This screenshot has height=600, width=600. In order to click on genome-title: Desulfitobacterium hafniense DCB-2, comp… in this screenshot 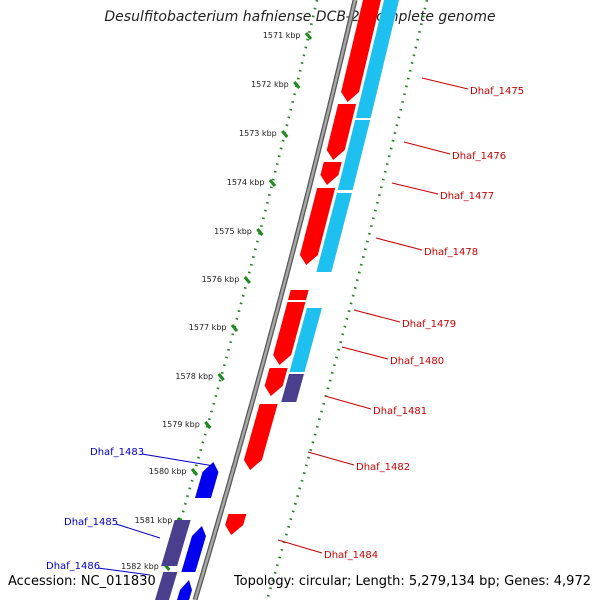, I will do `click(300, 17)`.